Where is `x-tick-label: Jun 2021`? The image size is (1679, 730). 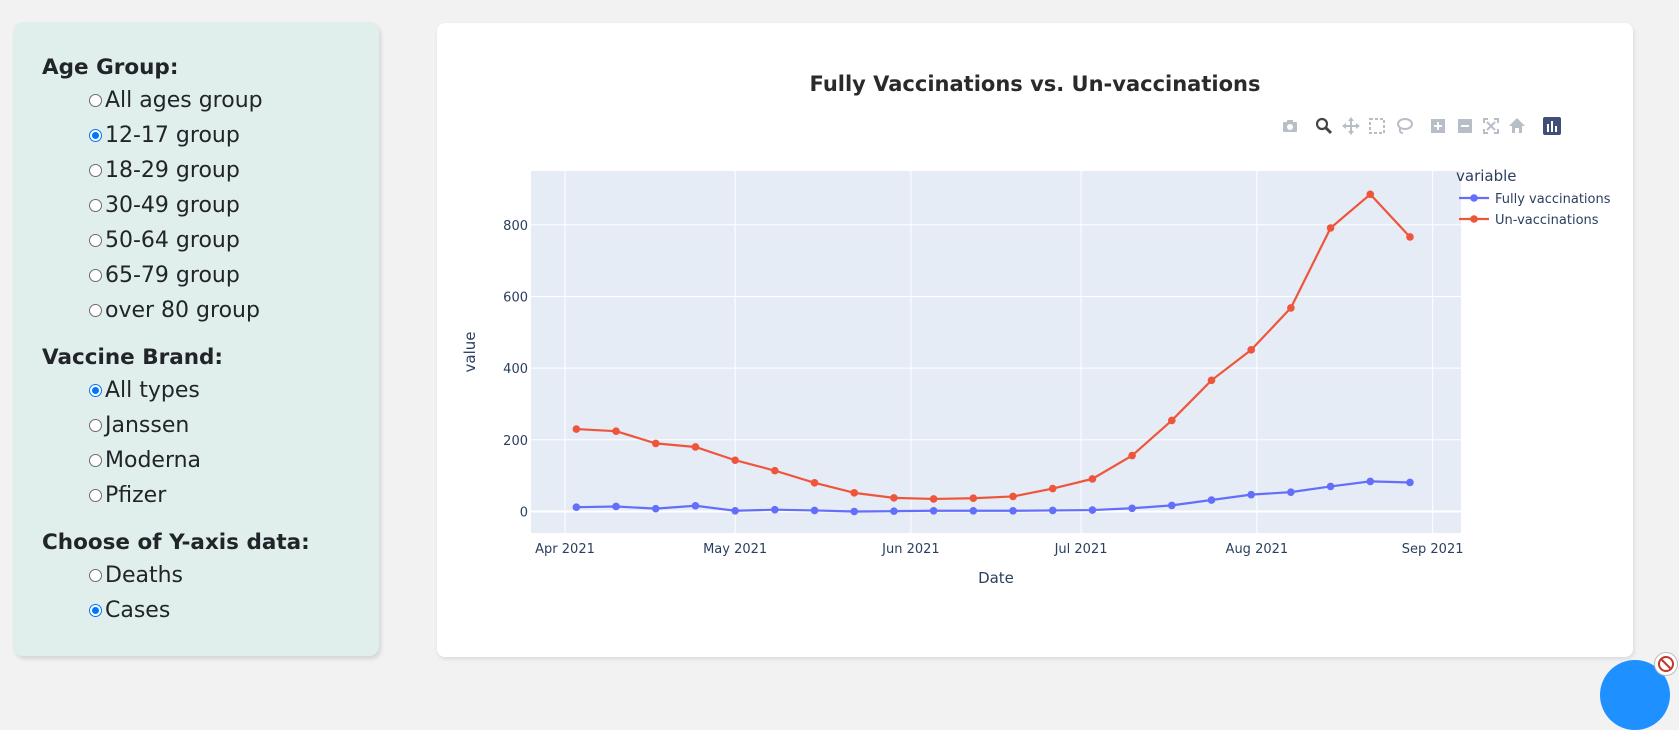
x-tick-label: Jun 2021 is located at coordinates (910, 549).